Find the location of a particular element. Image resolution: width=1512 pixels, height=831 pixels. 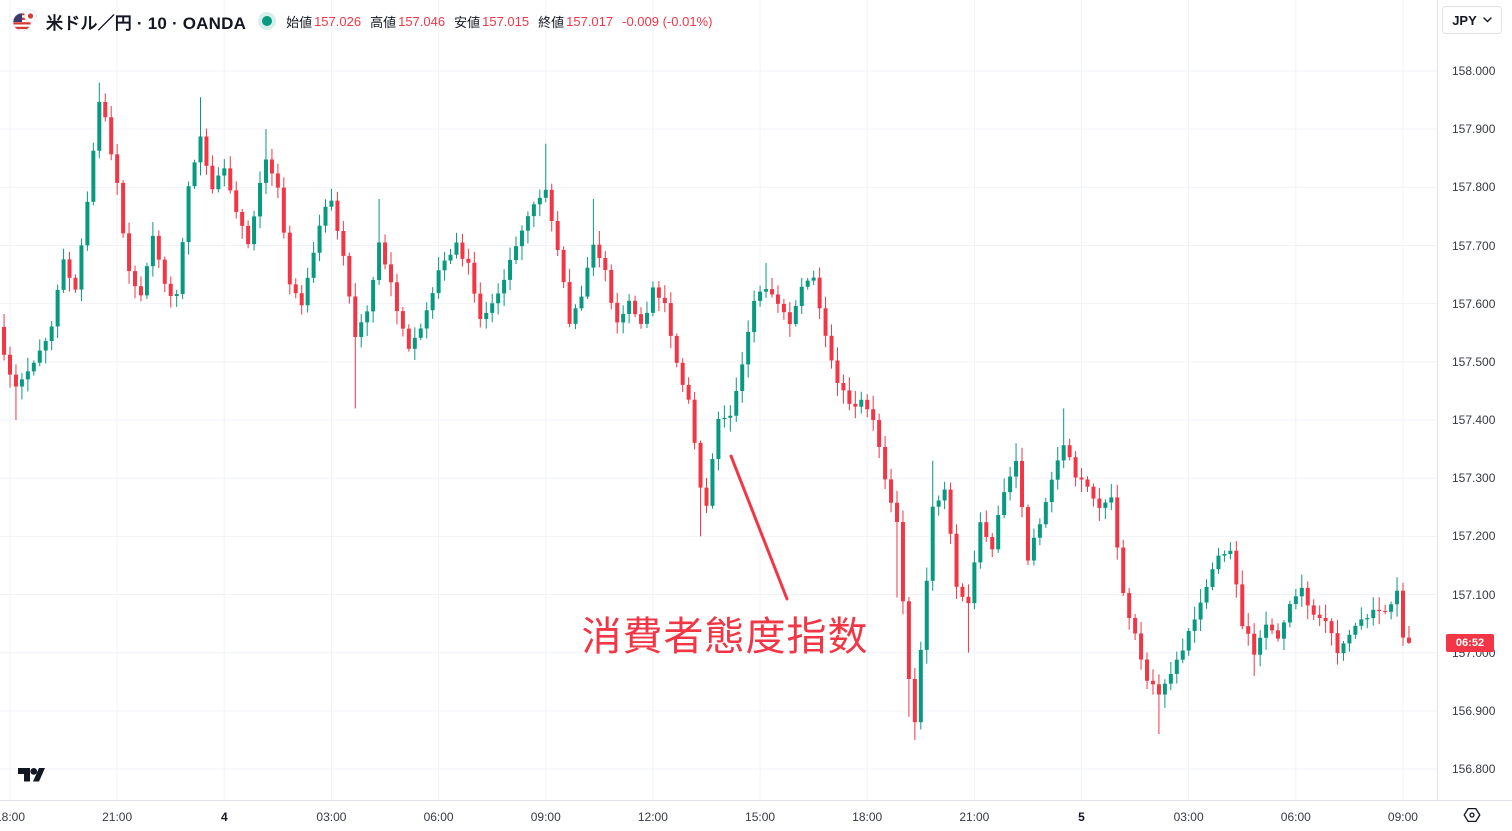

market-status-dot-icon is located at coordinates (267, 21).